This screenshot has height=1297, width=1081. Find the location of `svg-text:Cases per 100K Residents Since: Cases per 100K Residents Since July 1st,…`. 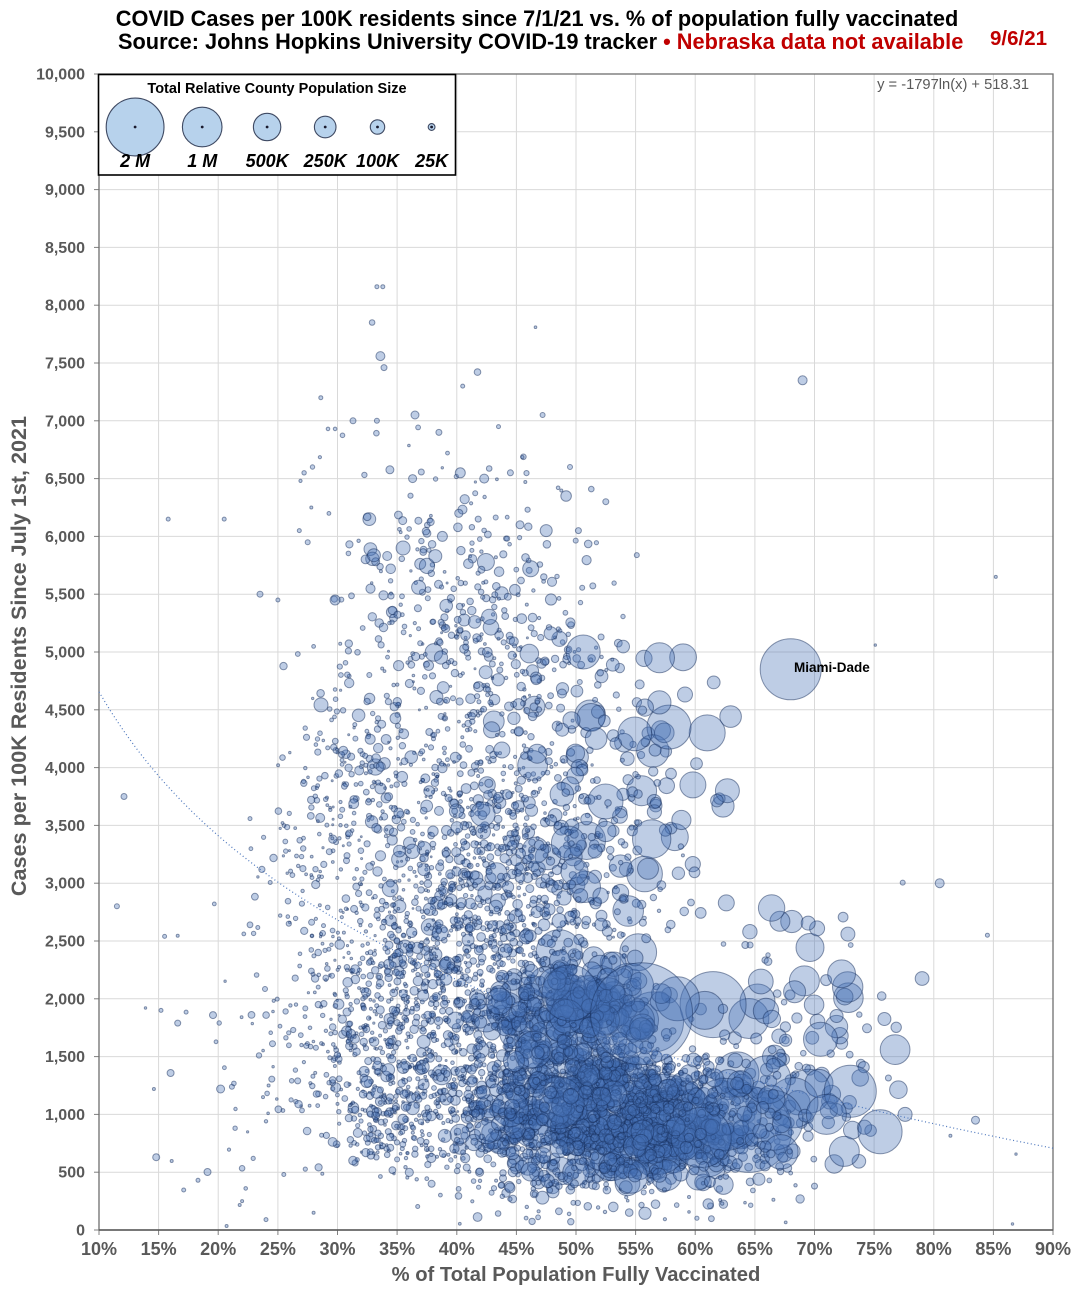

svg-text:Cases per 100K Residents Since: Cases per 100K Residents Since July 1st,… is located at coordinates (18, 656).